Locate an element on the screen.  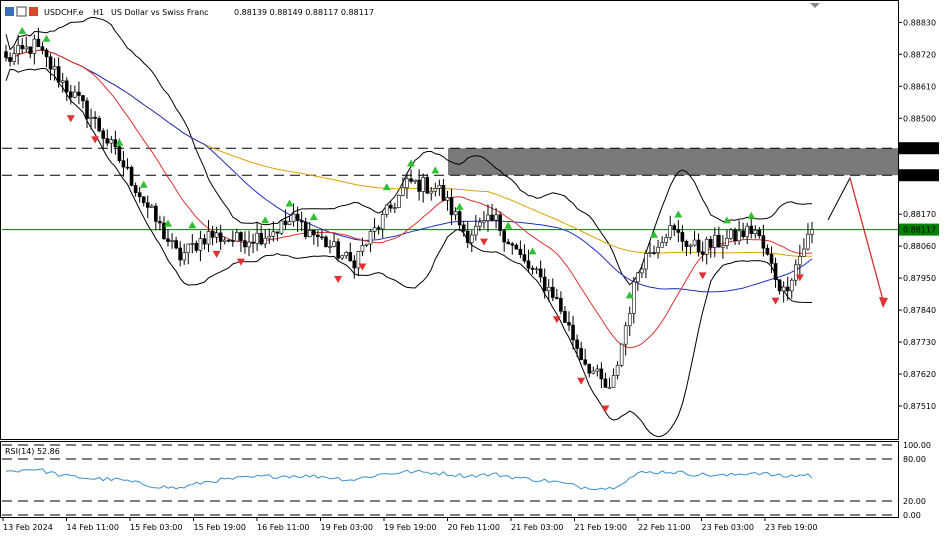
time-tick-label: 16 Feb 11:00 is located at coordinates (283, 527).